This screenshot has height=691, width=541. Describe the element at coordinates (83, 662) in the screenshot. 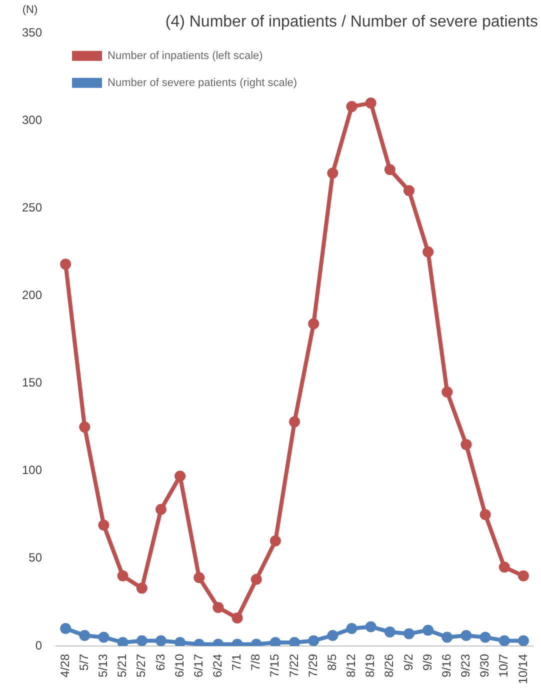

I see `x-tick-label: 5/7` at that location.